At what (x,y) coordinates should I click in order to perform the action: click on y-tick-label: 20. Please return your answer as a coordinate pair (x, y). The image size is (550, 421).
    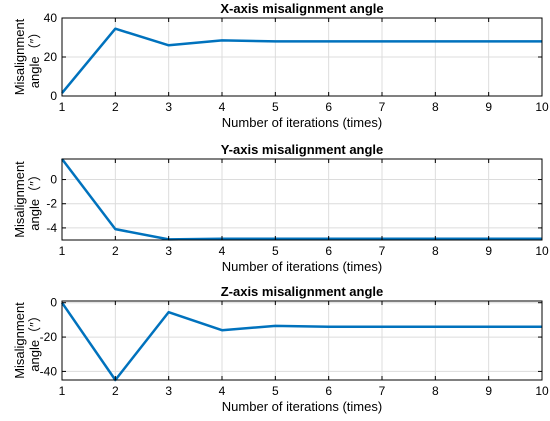
    Looking at the image, I should click on (51, 57).